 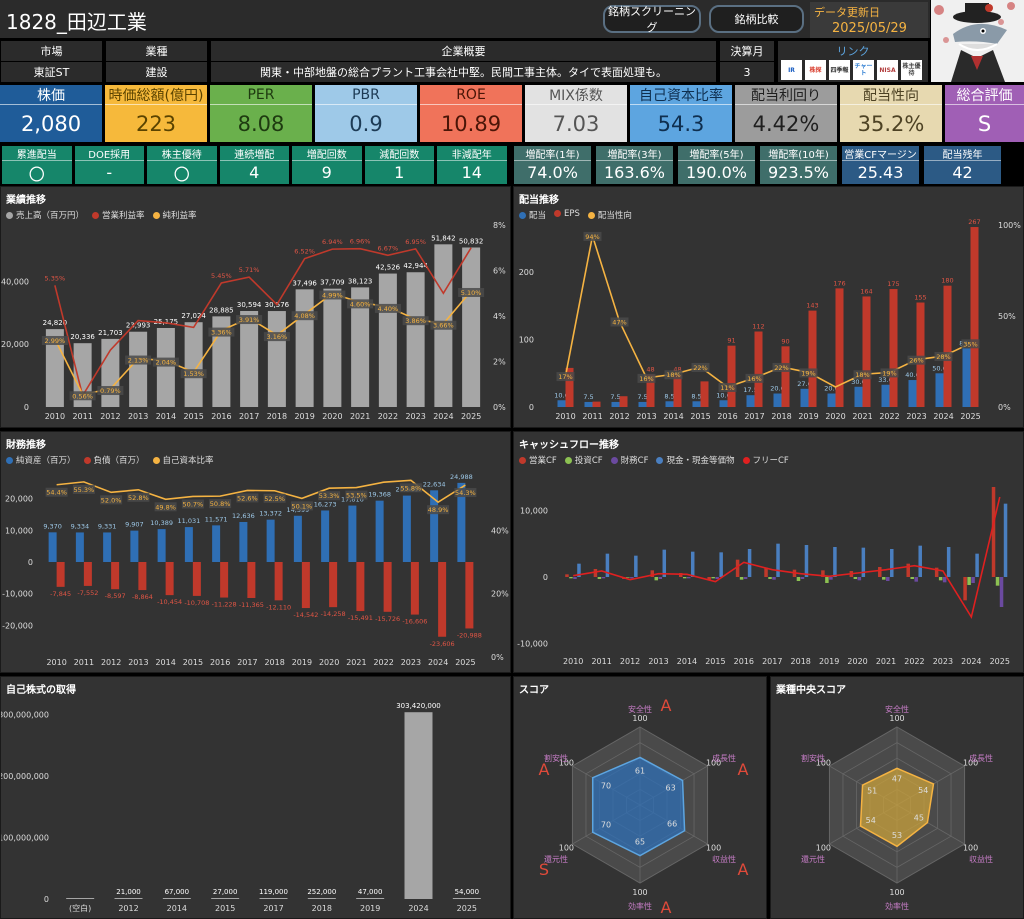 What do you see at coordinates (221, 333) in the screenshot?
I see `label-net-6: 3.36%` at bounding box center [221, 333].